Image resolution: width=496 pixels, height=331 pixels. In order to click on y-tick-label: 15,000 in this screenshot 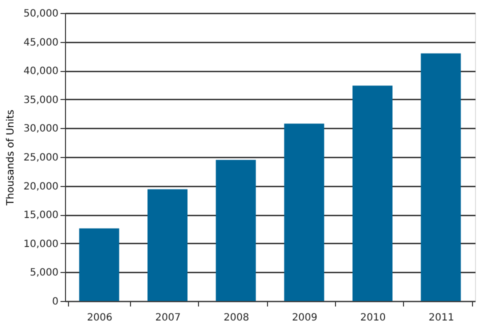, I will do `click(41, 216)`.